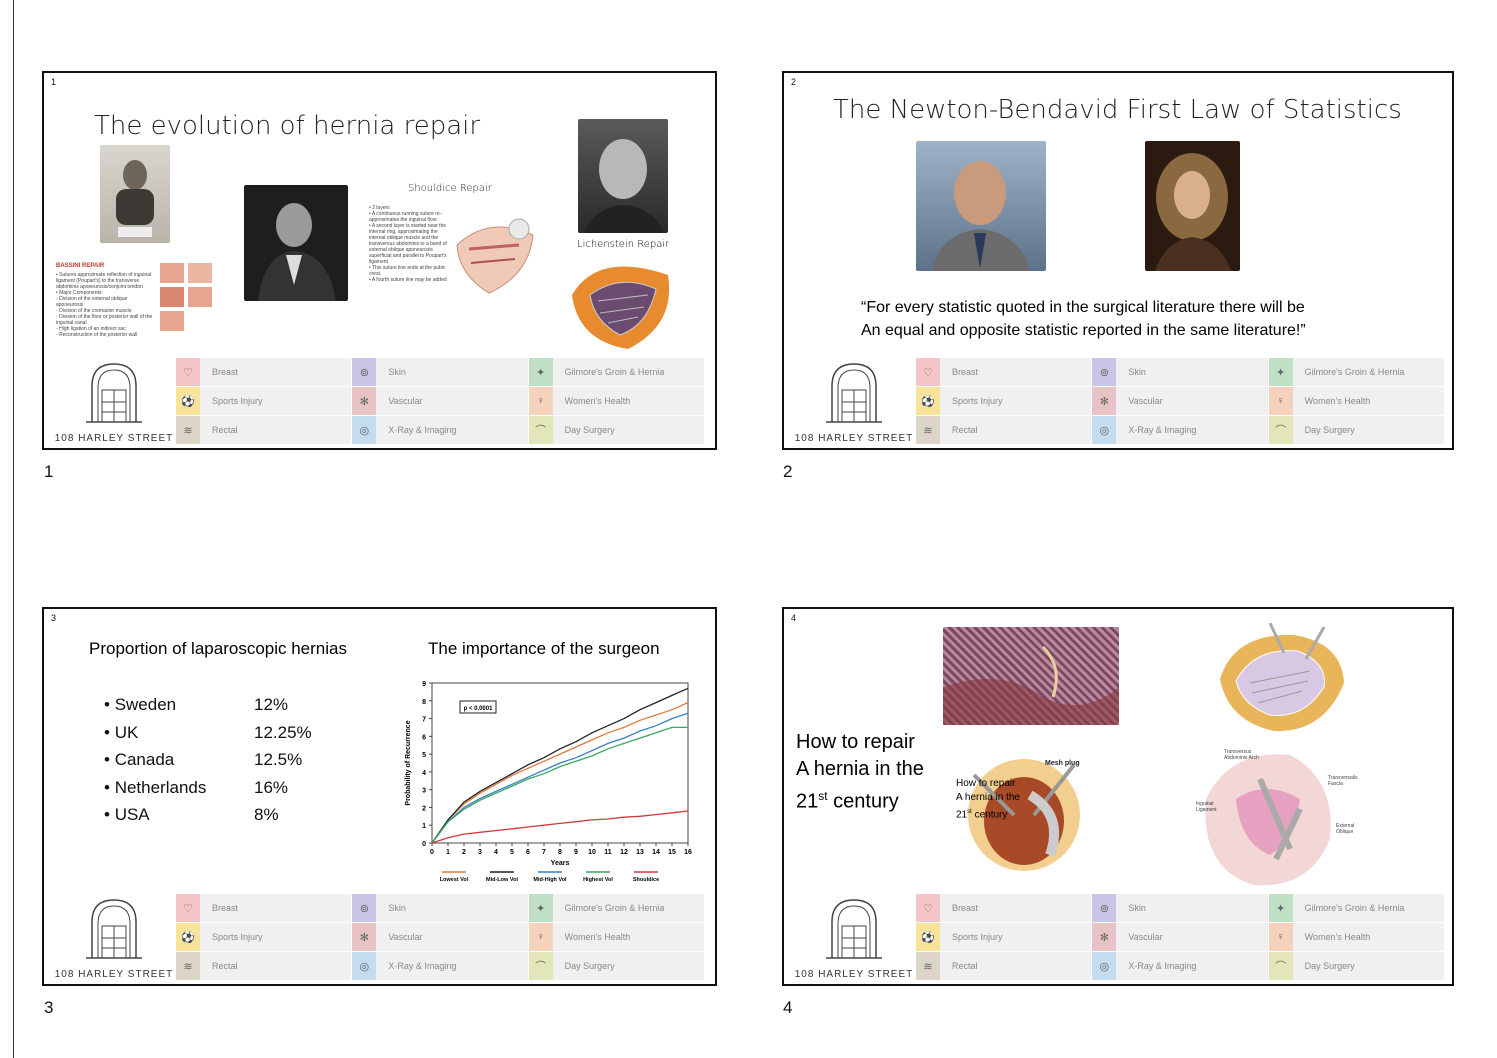 The width and height of the screenshot is (1497, 1058). What do you see at coordinates (622, 303) in the screenshot?
I see `lichenstein-diagram` at bounding box center [622, 303].